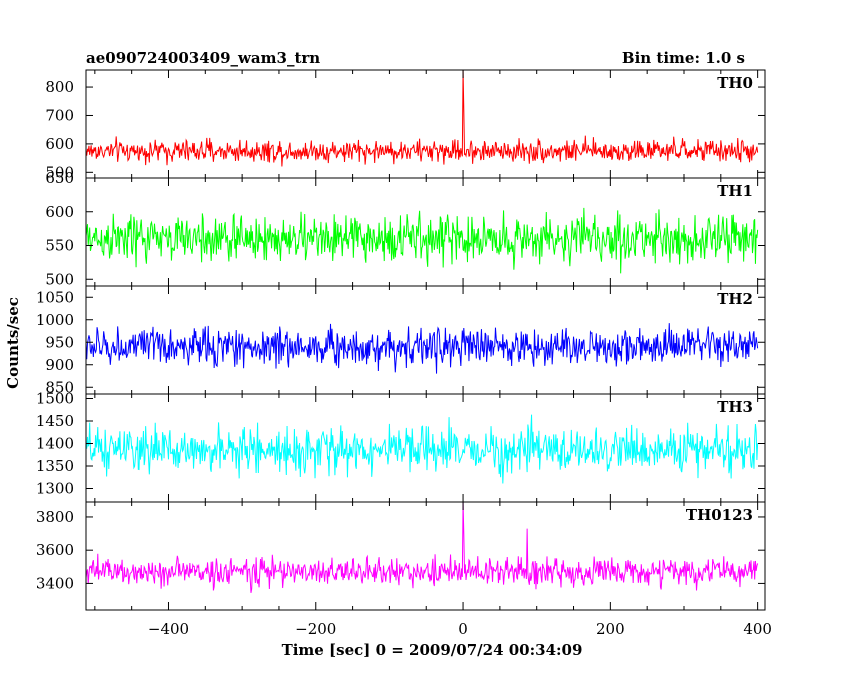 The image size is (850, 680). What do you see at coordinates (55, 583) in the screenshot?
I see `y-tick-label: 3400` at bounding box center [55, 583].